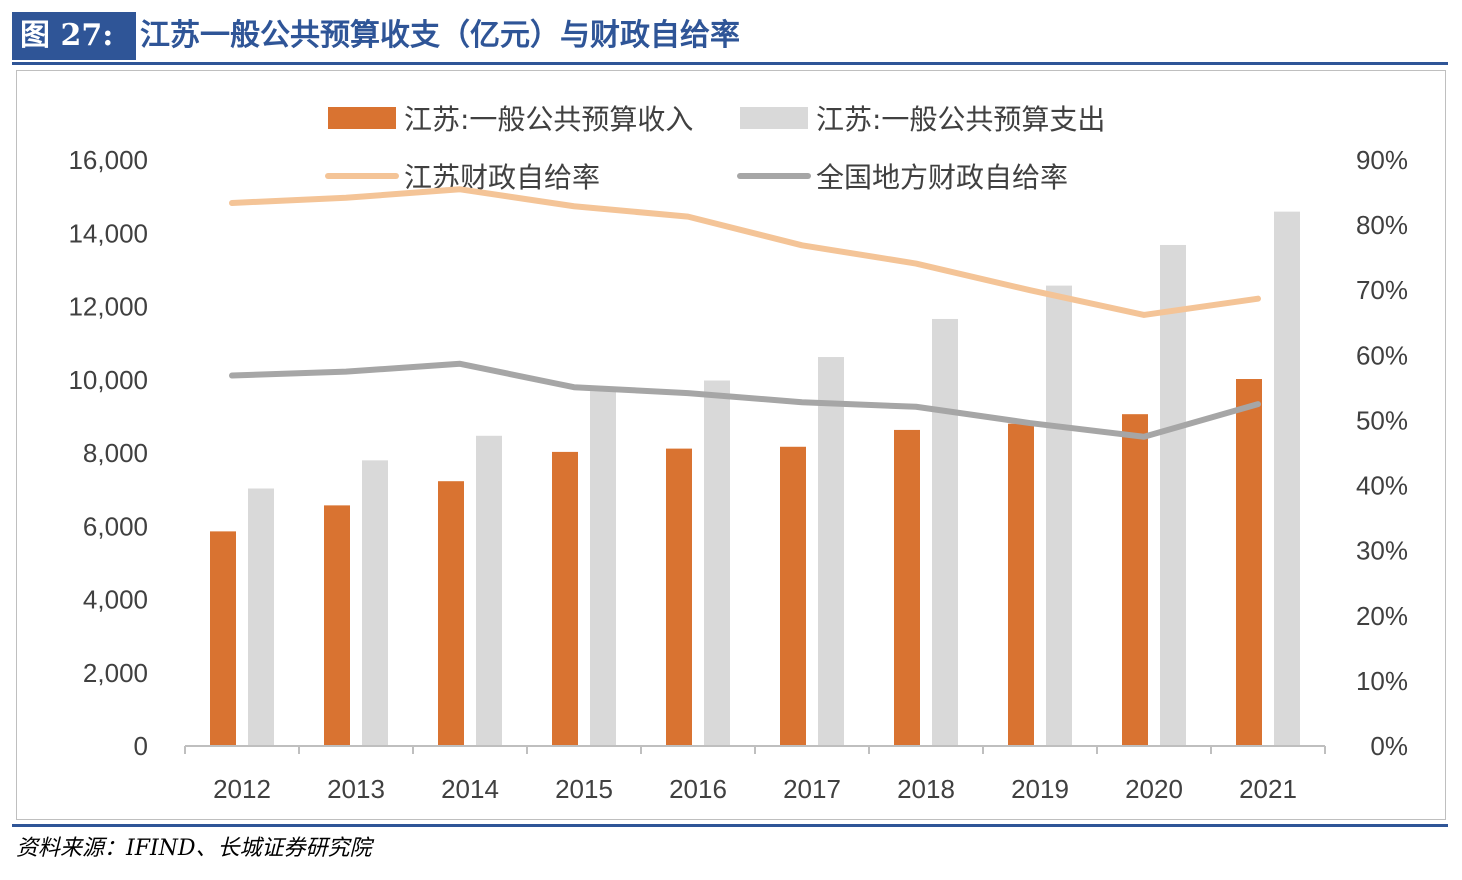  Describe the element at coordinates (698, 789) in the screenshot. I see `x-tick-label: 2016` at that location.